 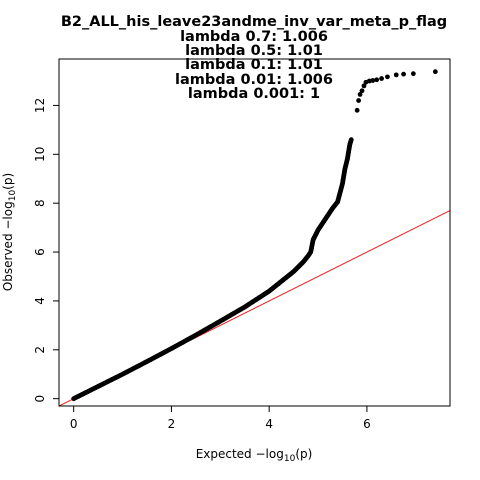 What do you see at coordinates (40, 399) in the screenshot?
I see `y-tick-label: 0` at bounding box center [40, 399].